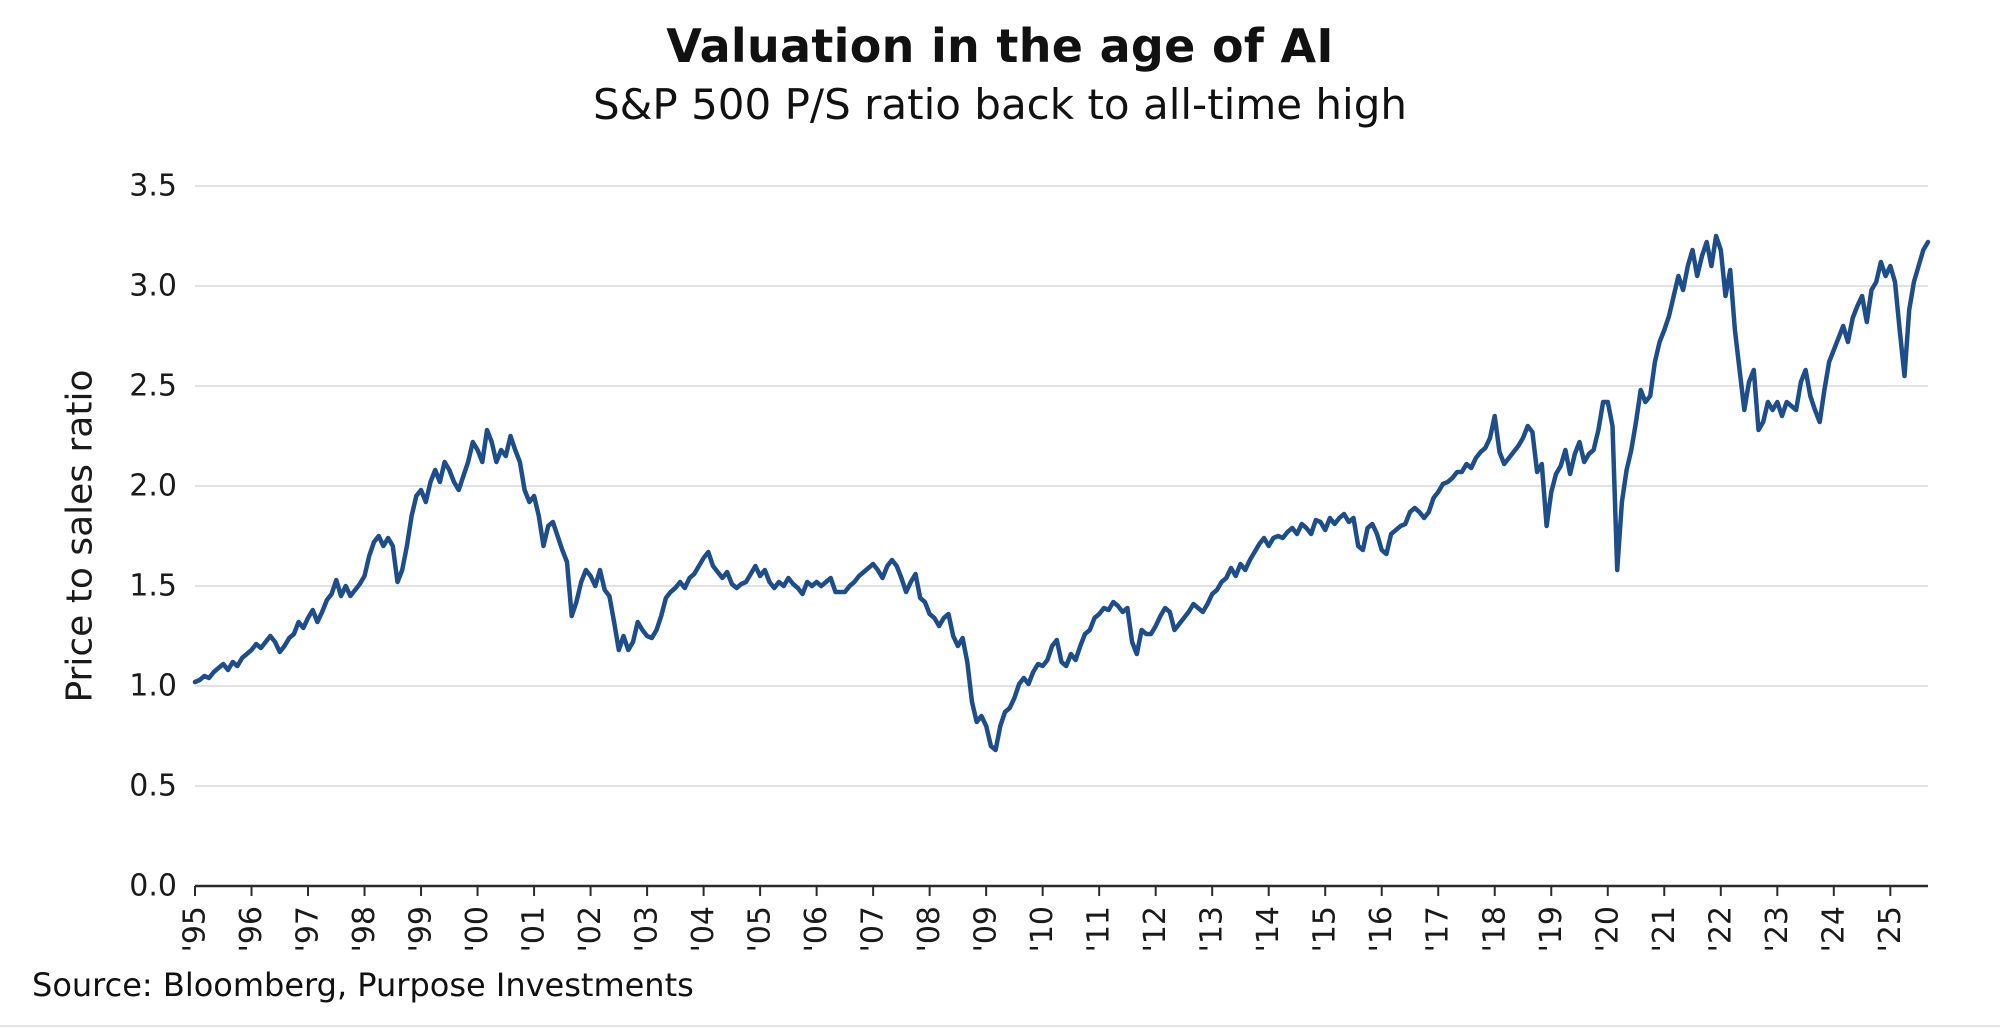 The height and width of the screenshot is (1029, 2000). I want to click on x-tick-label: '24, so click(1833, 929).